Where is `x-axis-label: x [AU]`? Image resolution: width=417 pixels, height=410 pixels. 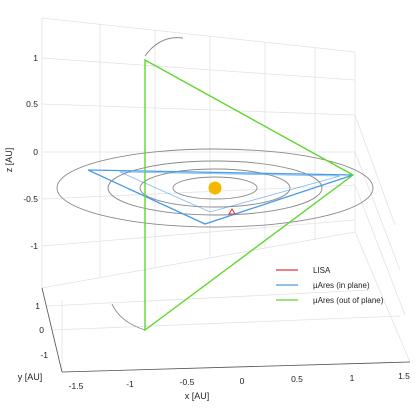
x-axis-label: x [AU] is located at coordinates (197, 396).